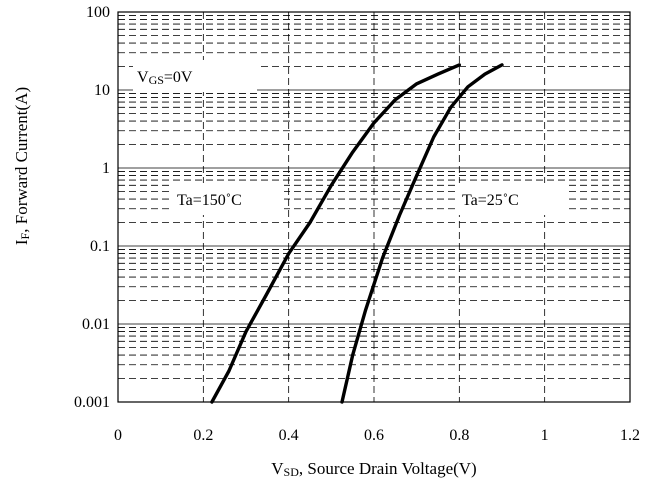  Describe the element at coordinates (165, 78) in the screenshot. I see `vgs-annotation: VGS=0V` at that location.